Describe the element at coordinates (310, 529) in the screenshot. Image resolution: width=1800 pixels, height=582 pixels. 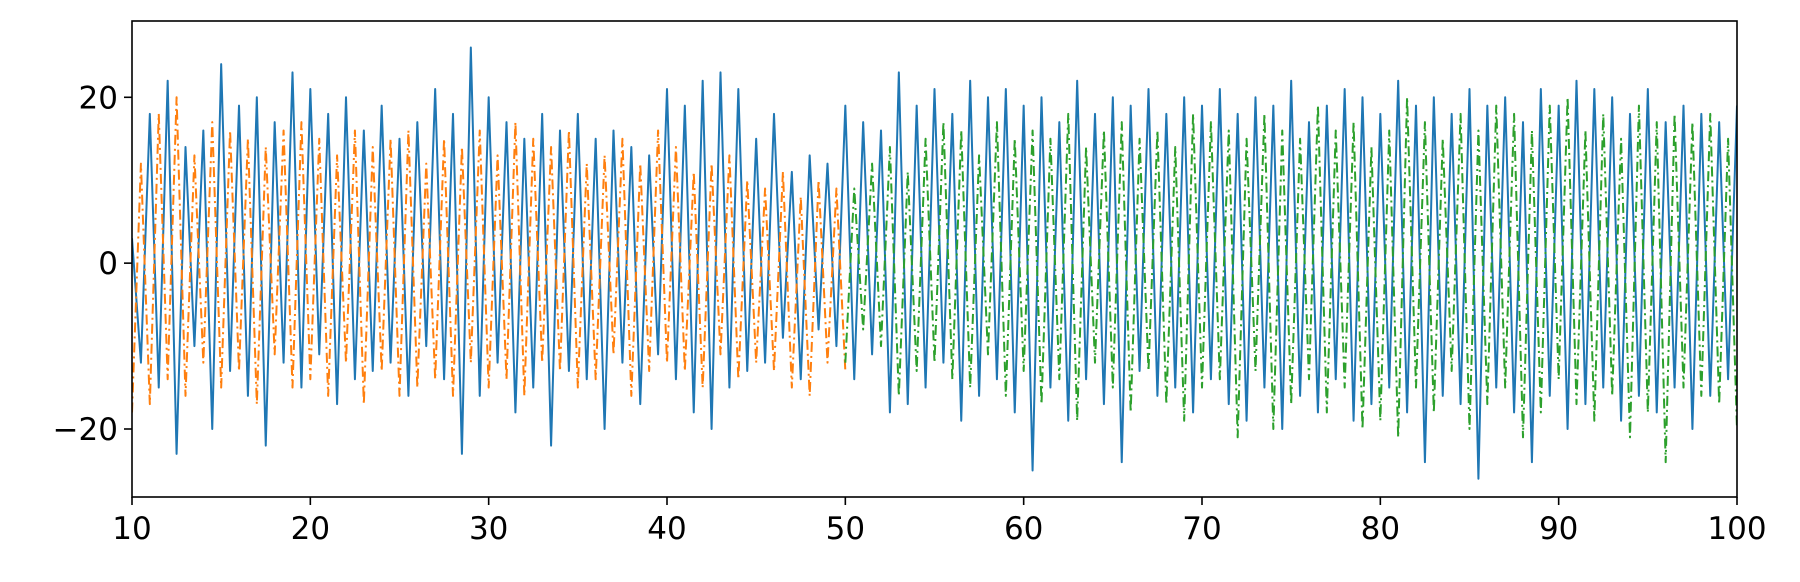
I see `x-tick-label: 20` at that location.